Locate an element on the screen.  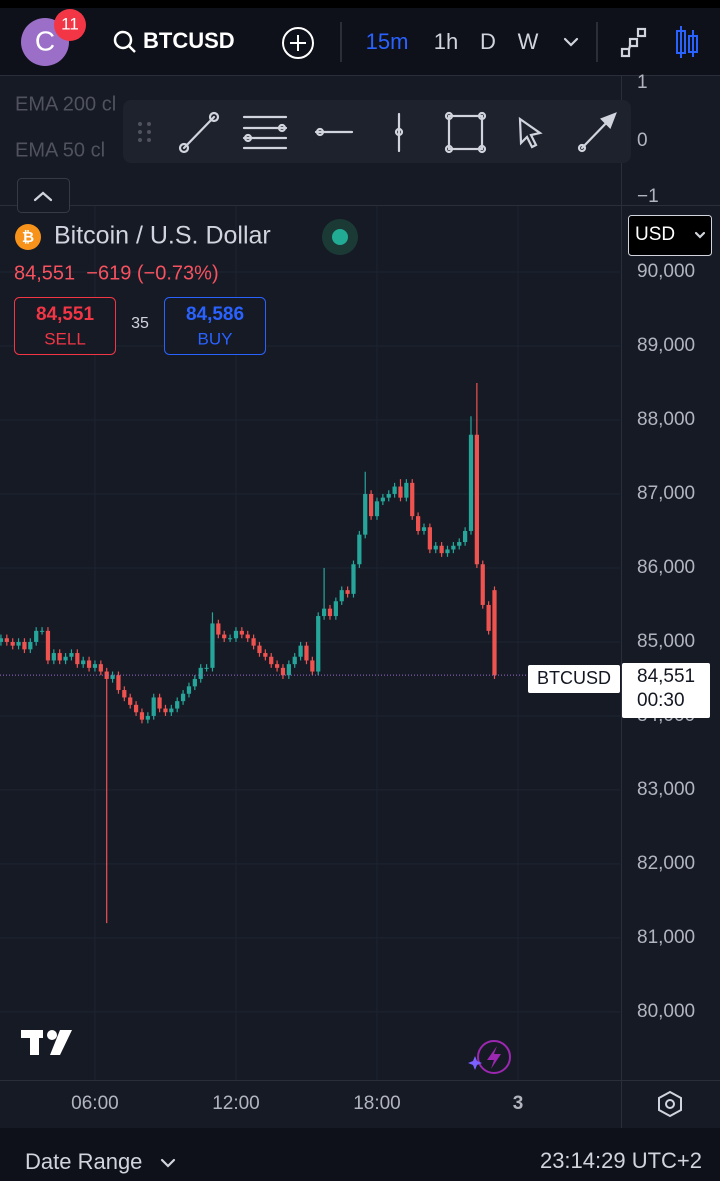
price-tag-symbol: BTCUSD is located at coordinates (574, 678).